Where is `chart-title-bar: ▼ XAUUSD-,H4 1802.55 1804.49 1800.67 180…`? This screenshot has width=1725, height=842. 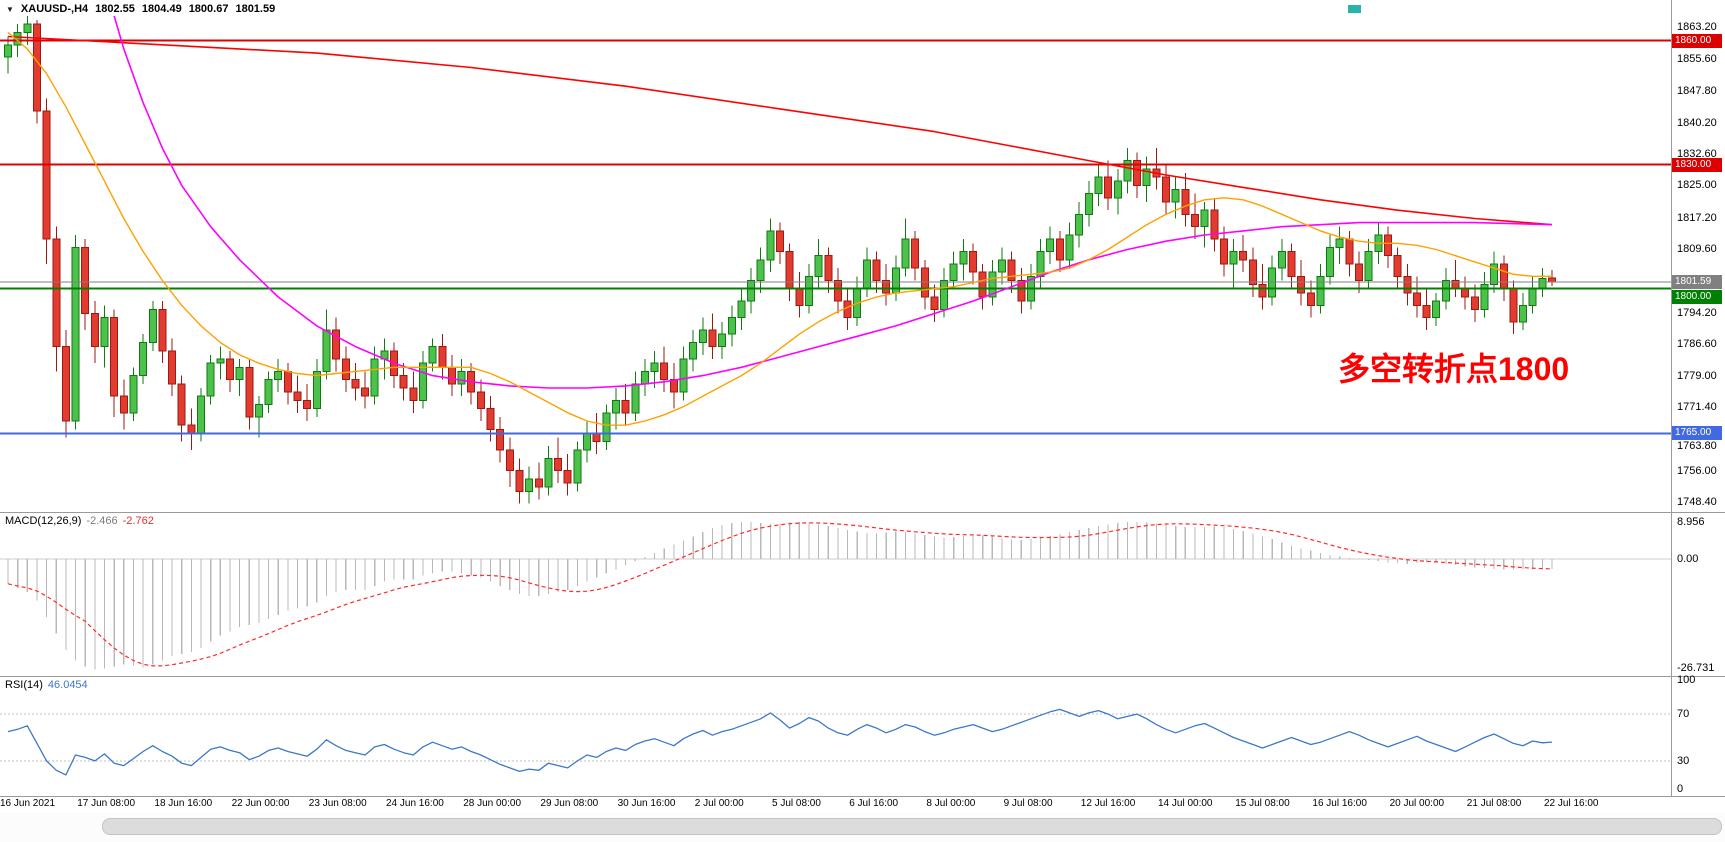 chart-title-bar: ▼ XAUUSD-,H4 1802.55 1804.49 1800.67 180… is located at coordinates (140, 9).